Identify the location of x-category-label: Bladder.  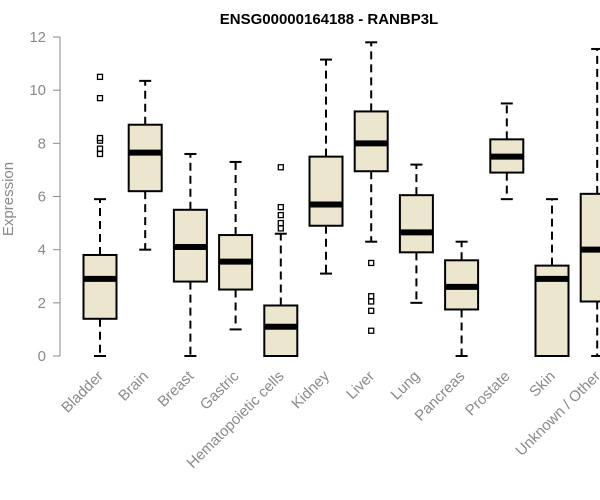
(82, 392).